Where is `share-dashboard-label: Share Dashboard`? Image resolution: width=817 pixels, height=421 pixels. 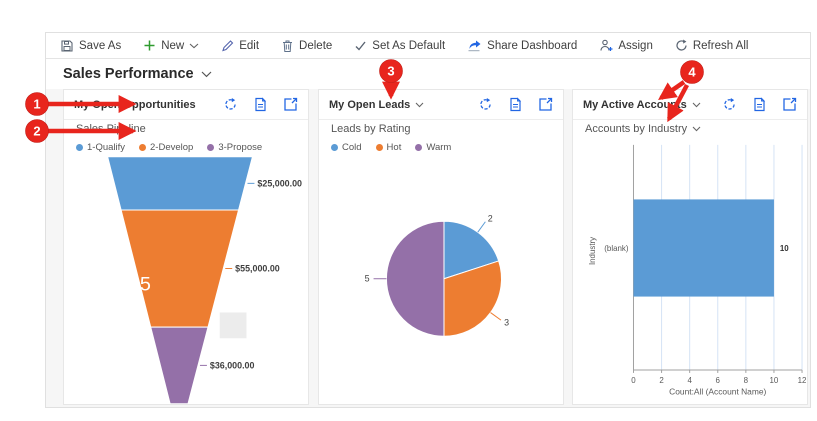
share-dashboard-label: Share Dashboard is located at coordinates (532, 45).